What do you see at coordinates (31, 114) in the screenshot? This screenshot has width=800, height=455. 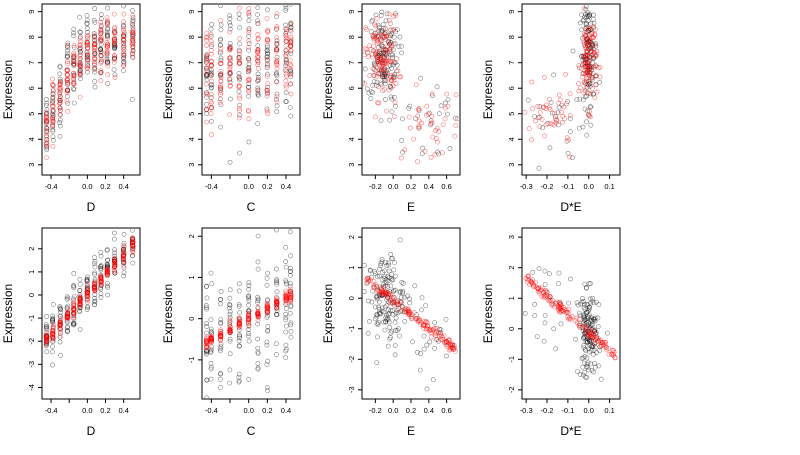 I see `y-tick-label: 5` at bounding box center [31, 114].